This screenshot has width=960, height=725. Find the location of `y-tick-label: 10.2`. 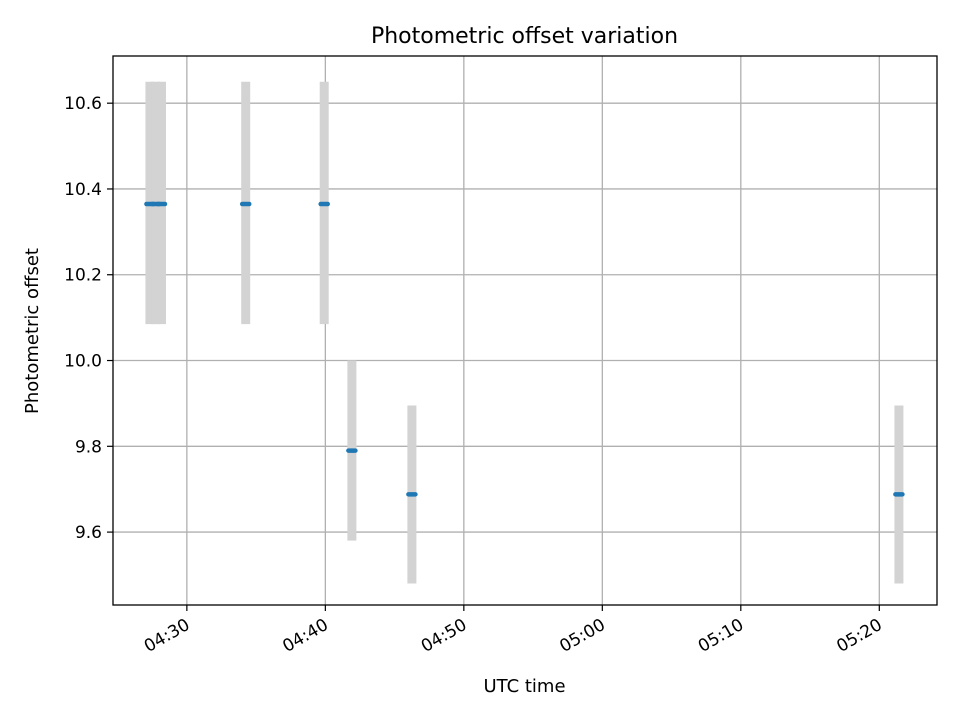

y-tick-label: 10.2 is located at coordinates (83, 276).